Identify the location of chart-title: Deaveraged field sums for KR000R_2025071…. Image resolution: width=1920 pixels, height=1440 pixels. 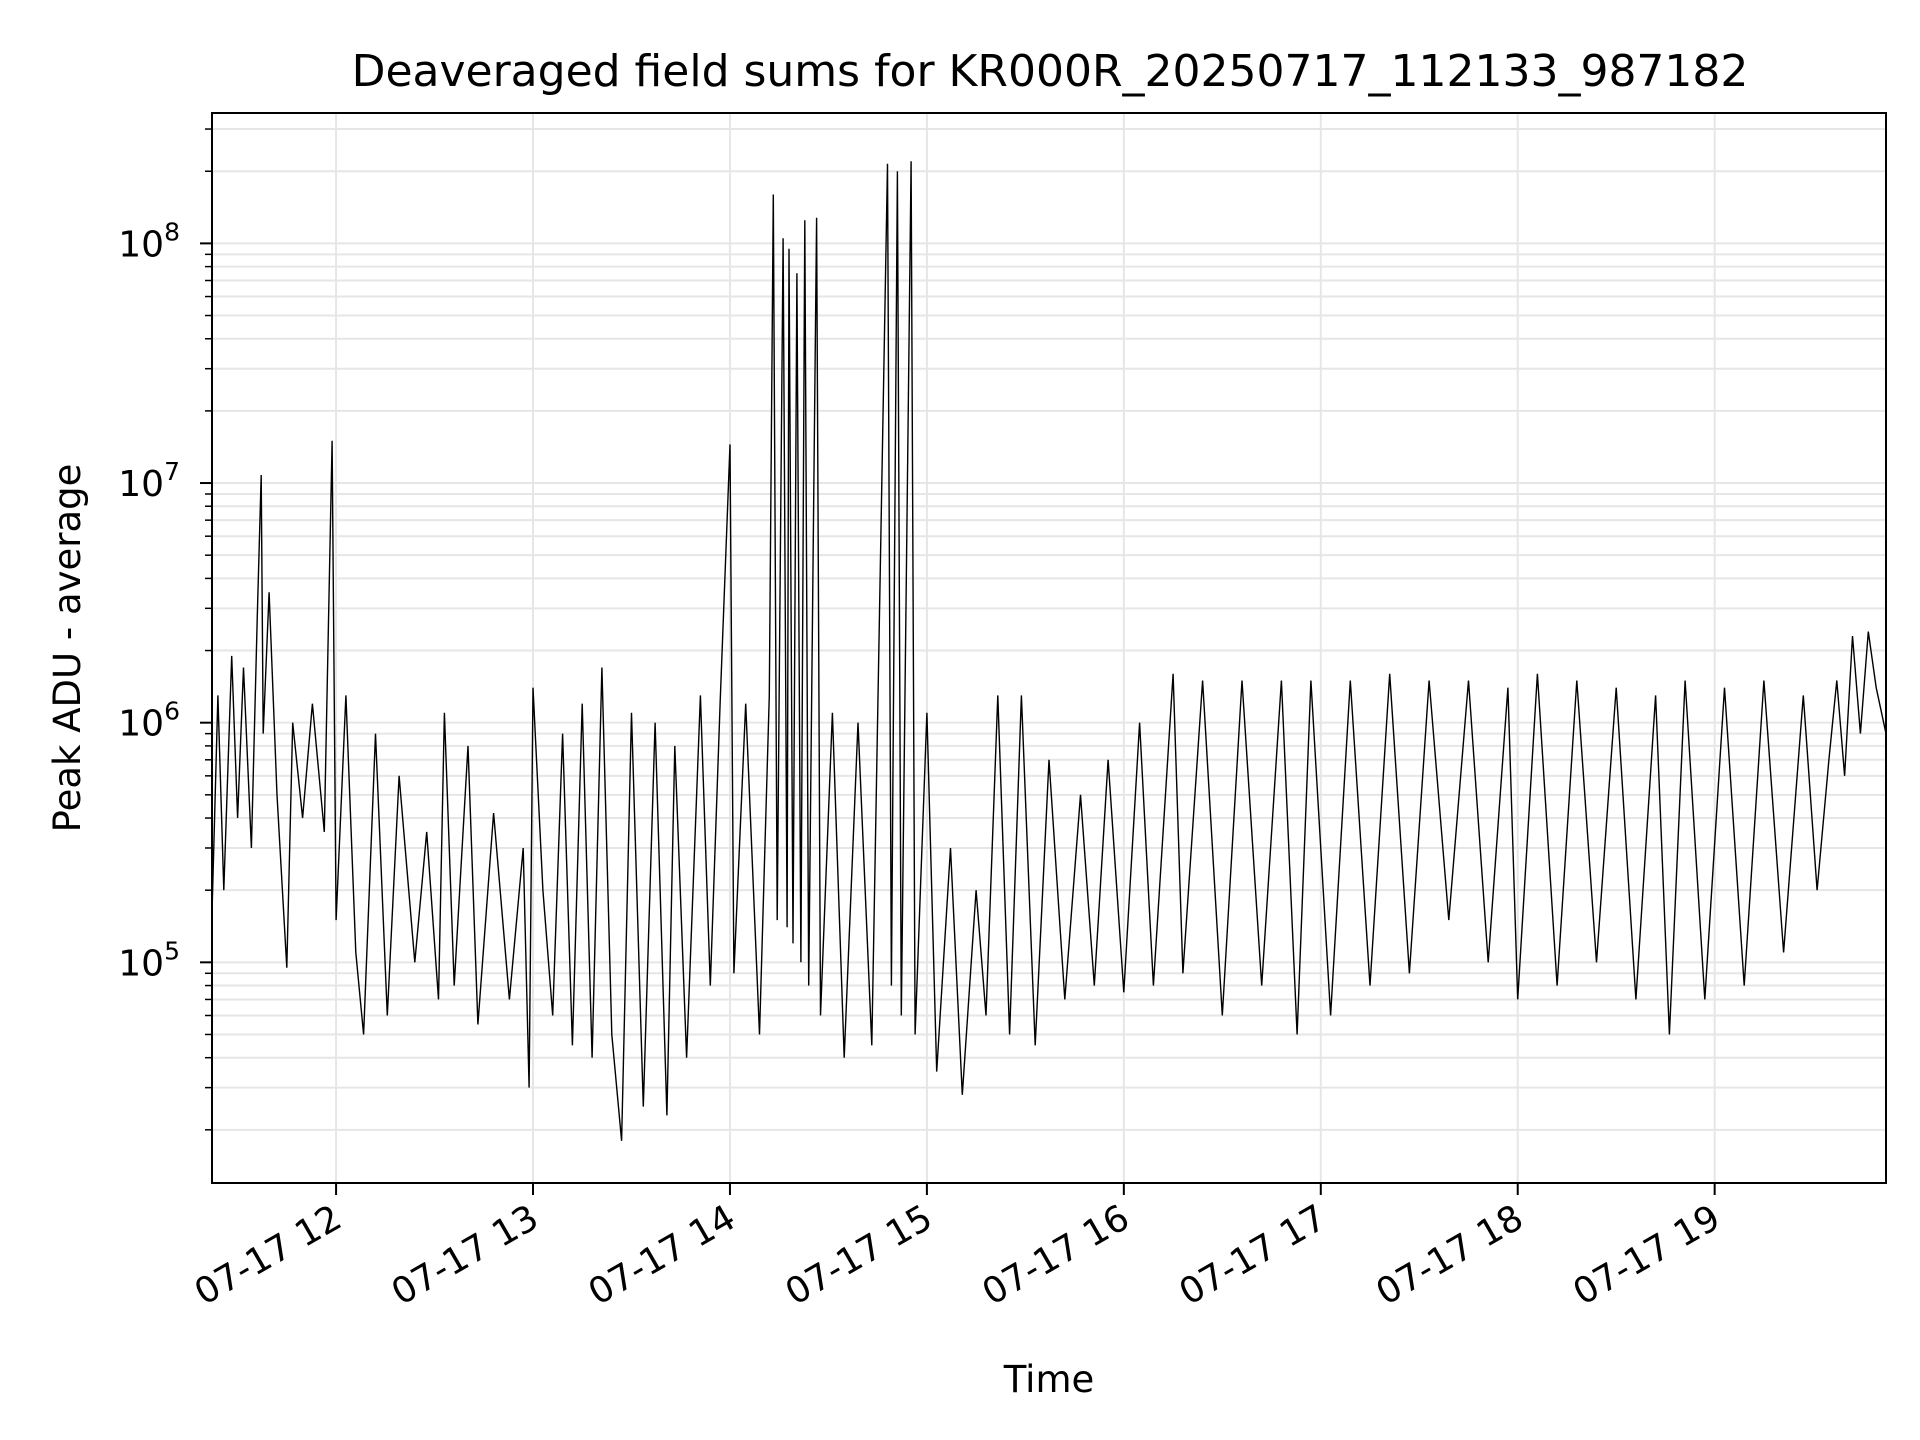
(1050, 71).